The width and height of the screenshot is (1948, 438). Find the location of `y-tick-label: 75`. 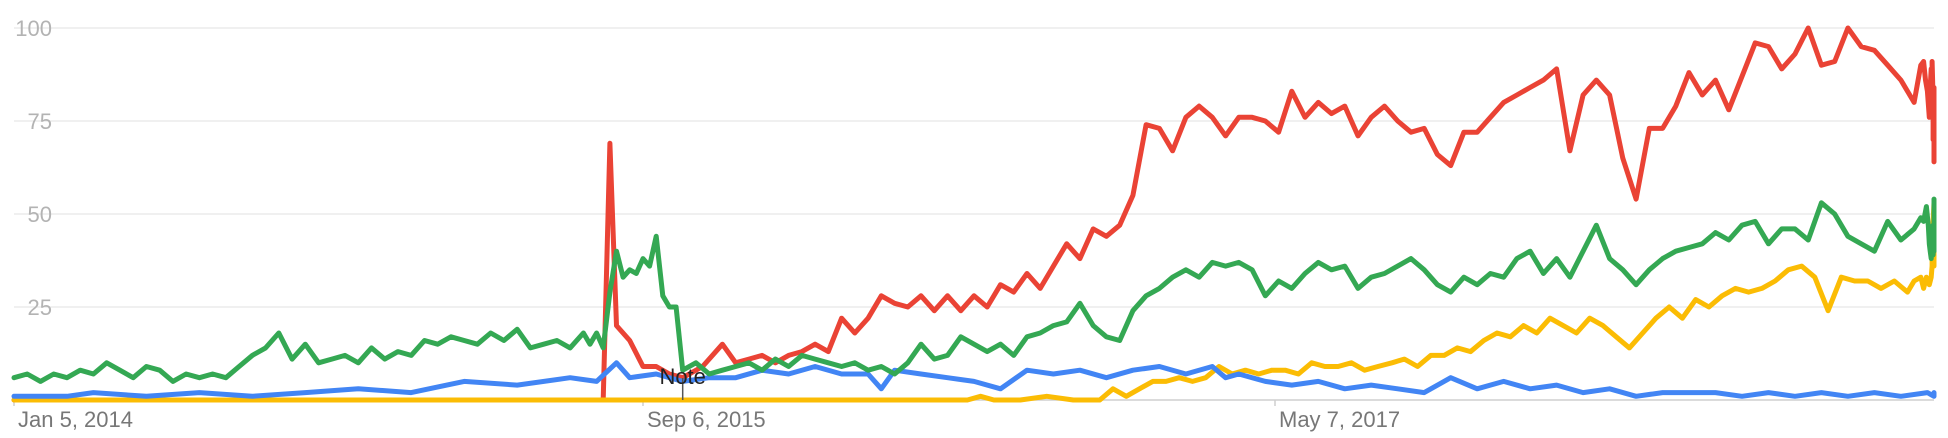

y-tick-label: 75 is located at coordinates (40, 121).